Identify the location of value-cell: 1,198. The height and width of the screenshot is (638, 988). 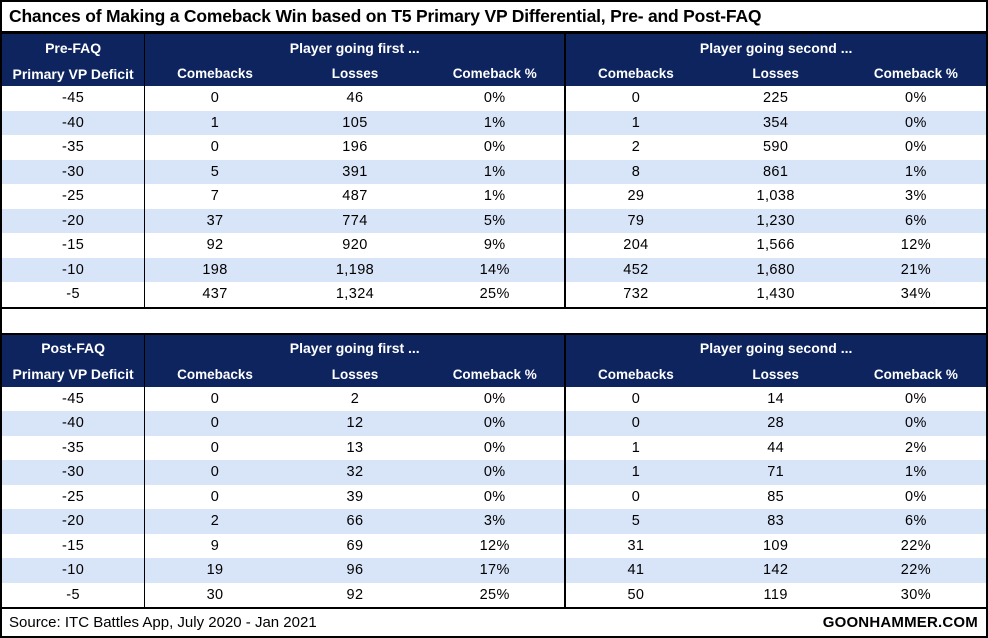
(355, 269).